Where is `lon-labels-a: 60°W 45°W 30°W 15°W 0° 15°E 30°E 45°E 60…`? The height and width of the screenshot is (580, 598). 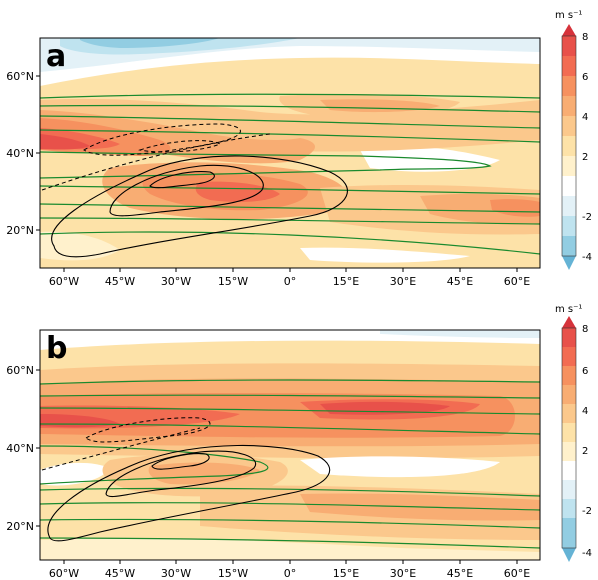
lon-labels-a: 60°W 45°W 30°W 15°W 0° 15°E 30°E 45°E 60… is located at coordinates (289, 281).